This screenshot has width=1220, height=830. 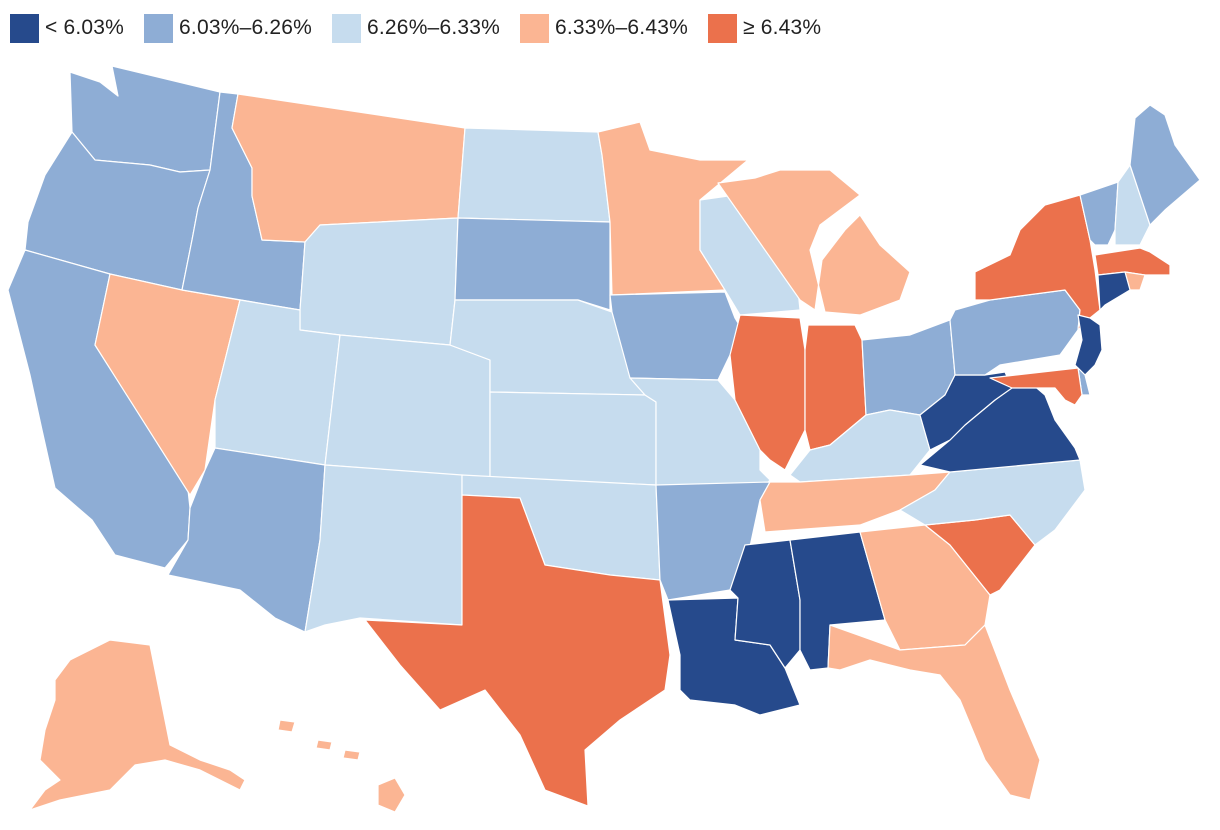 I want to click on state-fl, so click(x=934, y=712).